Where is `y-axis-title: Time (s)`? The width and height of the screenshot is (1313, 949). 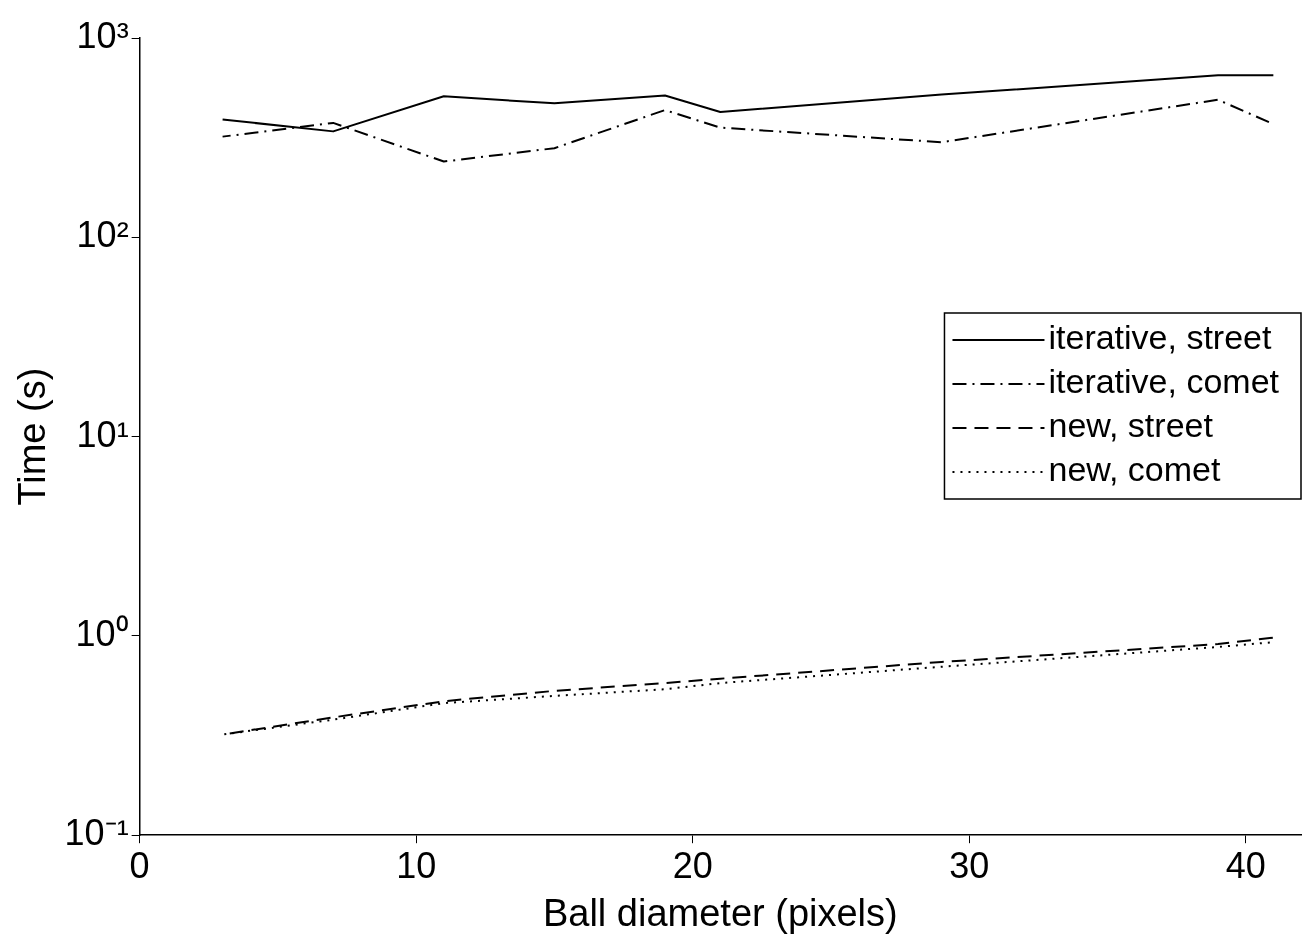
y-axis-title: Time (s) is located at coordinates (32, 436).